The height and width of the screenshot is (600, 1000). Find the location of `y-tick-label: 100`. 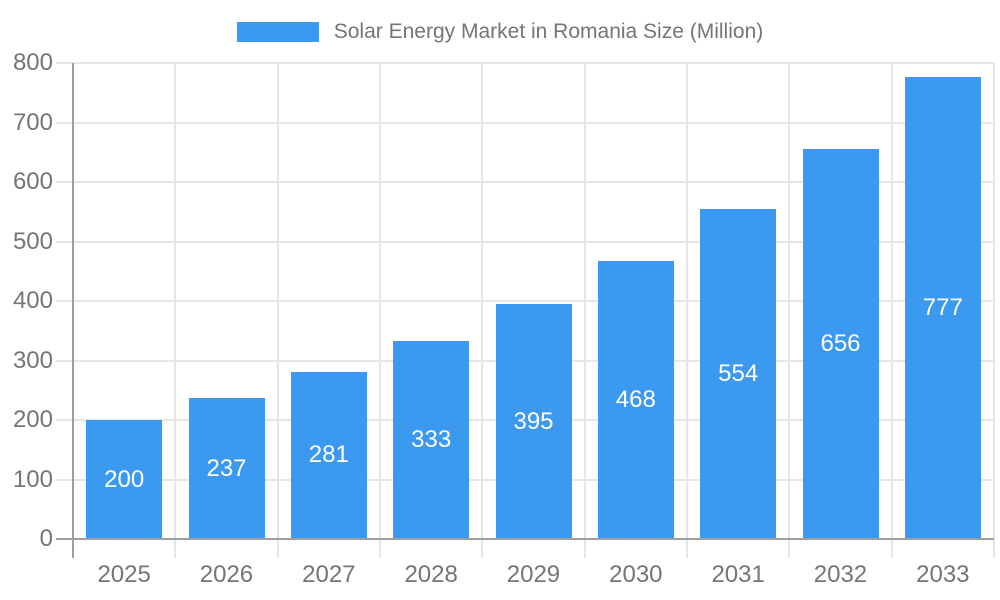

y-tick-label: 100 is located at coordinates (32, 479).